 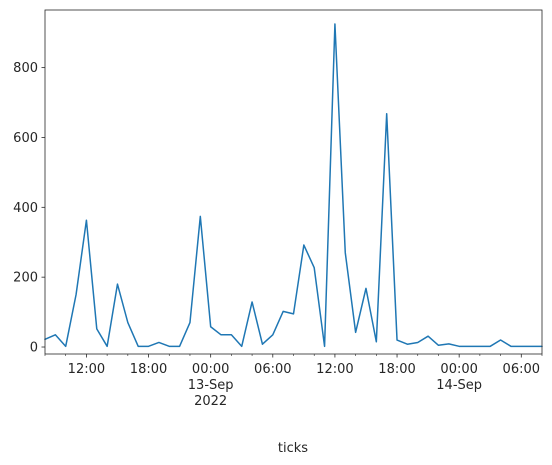 What do you see at coordinates (25, 278) in the screenshot?
I see `y-tick-label: 200` at bounding box center [25, 278].